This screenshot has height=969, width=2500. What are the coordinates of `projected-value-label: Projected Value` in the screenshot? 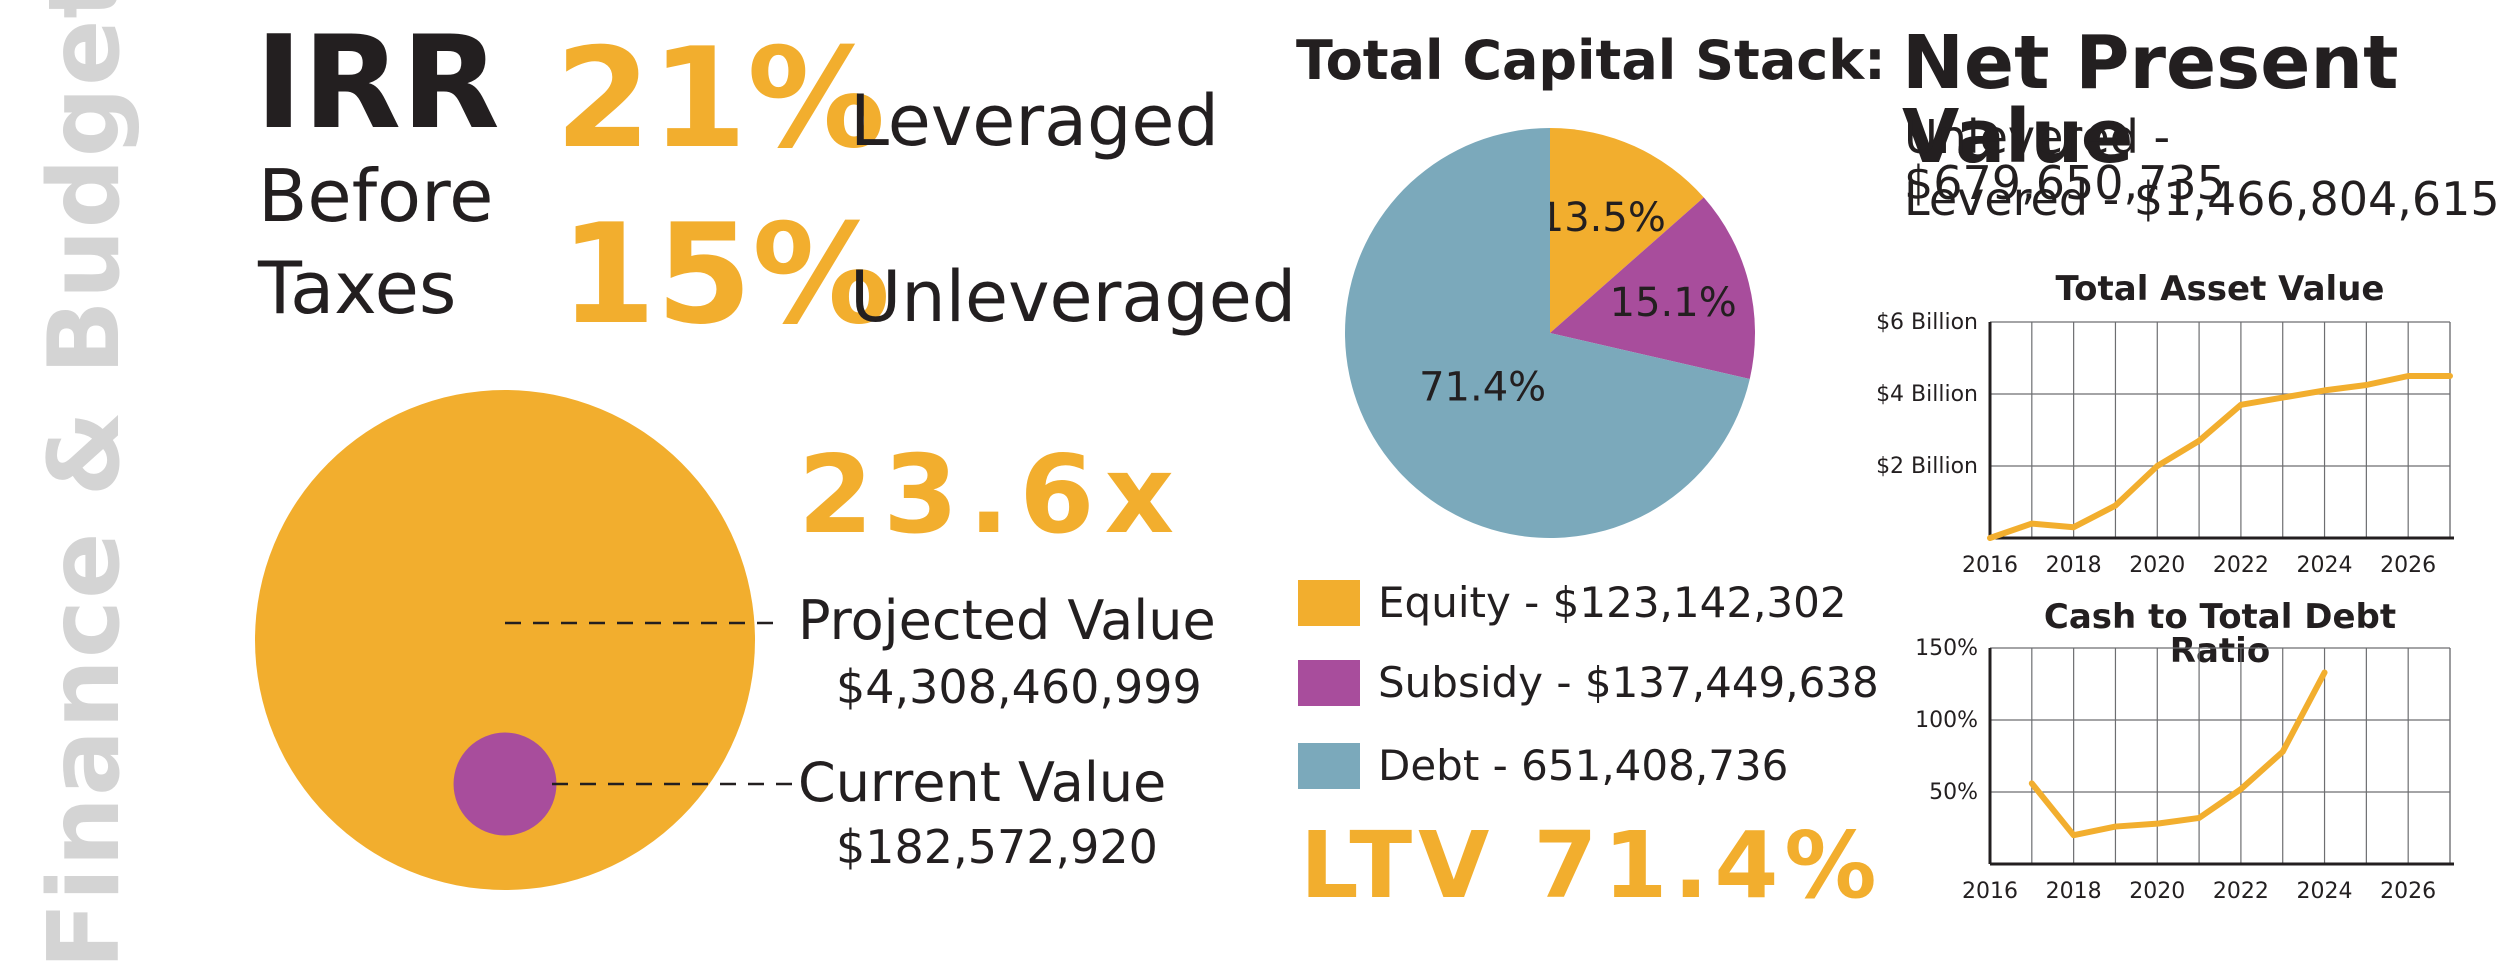 It's located at (1007, 621).